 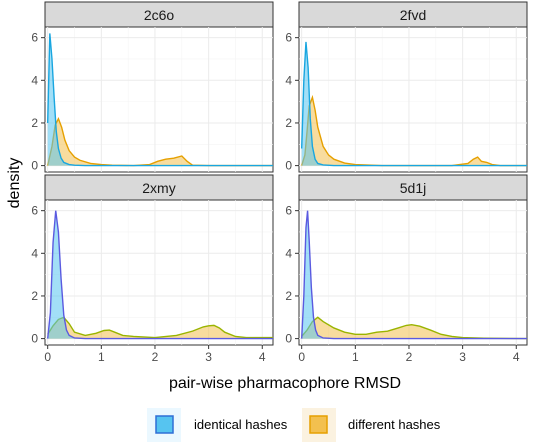 What do you see at coordinates (409, 357) in the screenshot?
I see `x-tick-label-5d1j: 2` at bounding box center [409, 357].